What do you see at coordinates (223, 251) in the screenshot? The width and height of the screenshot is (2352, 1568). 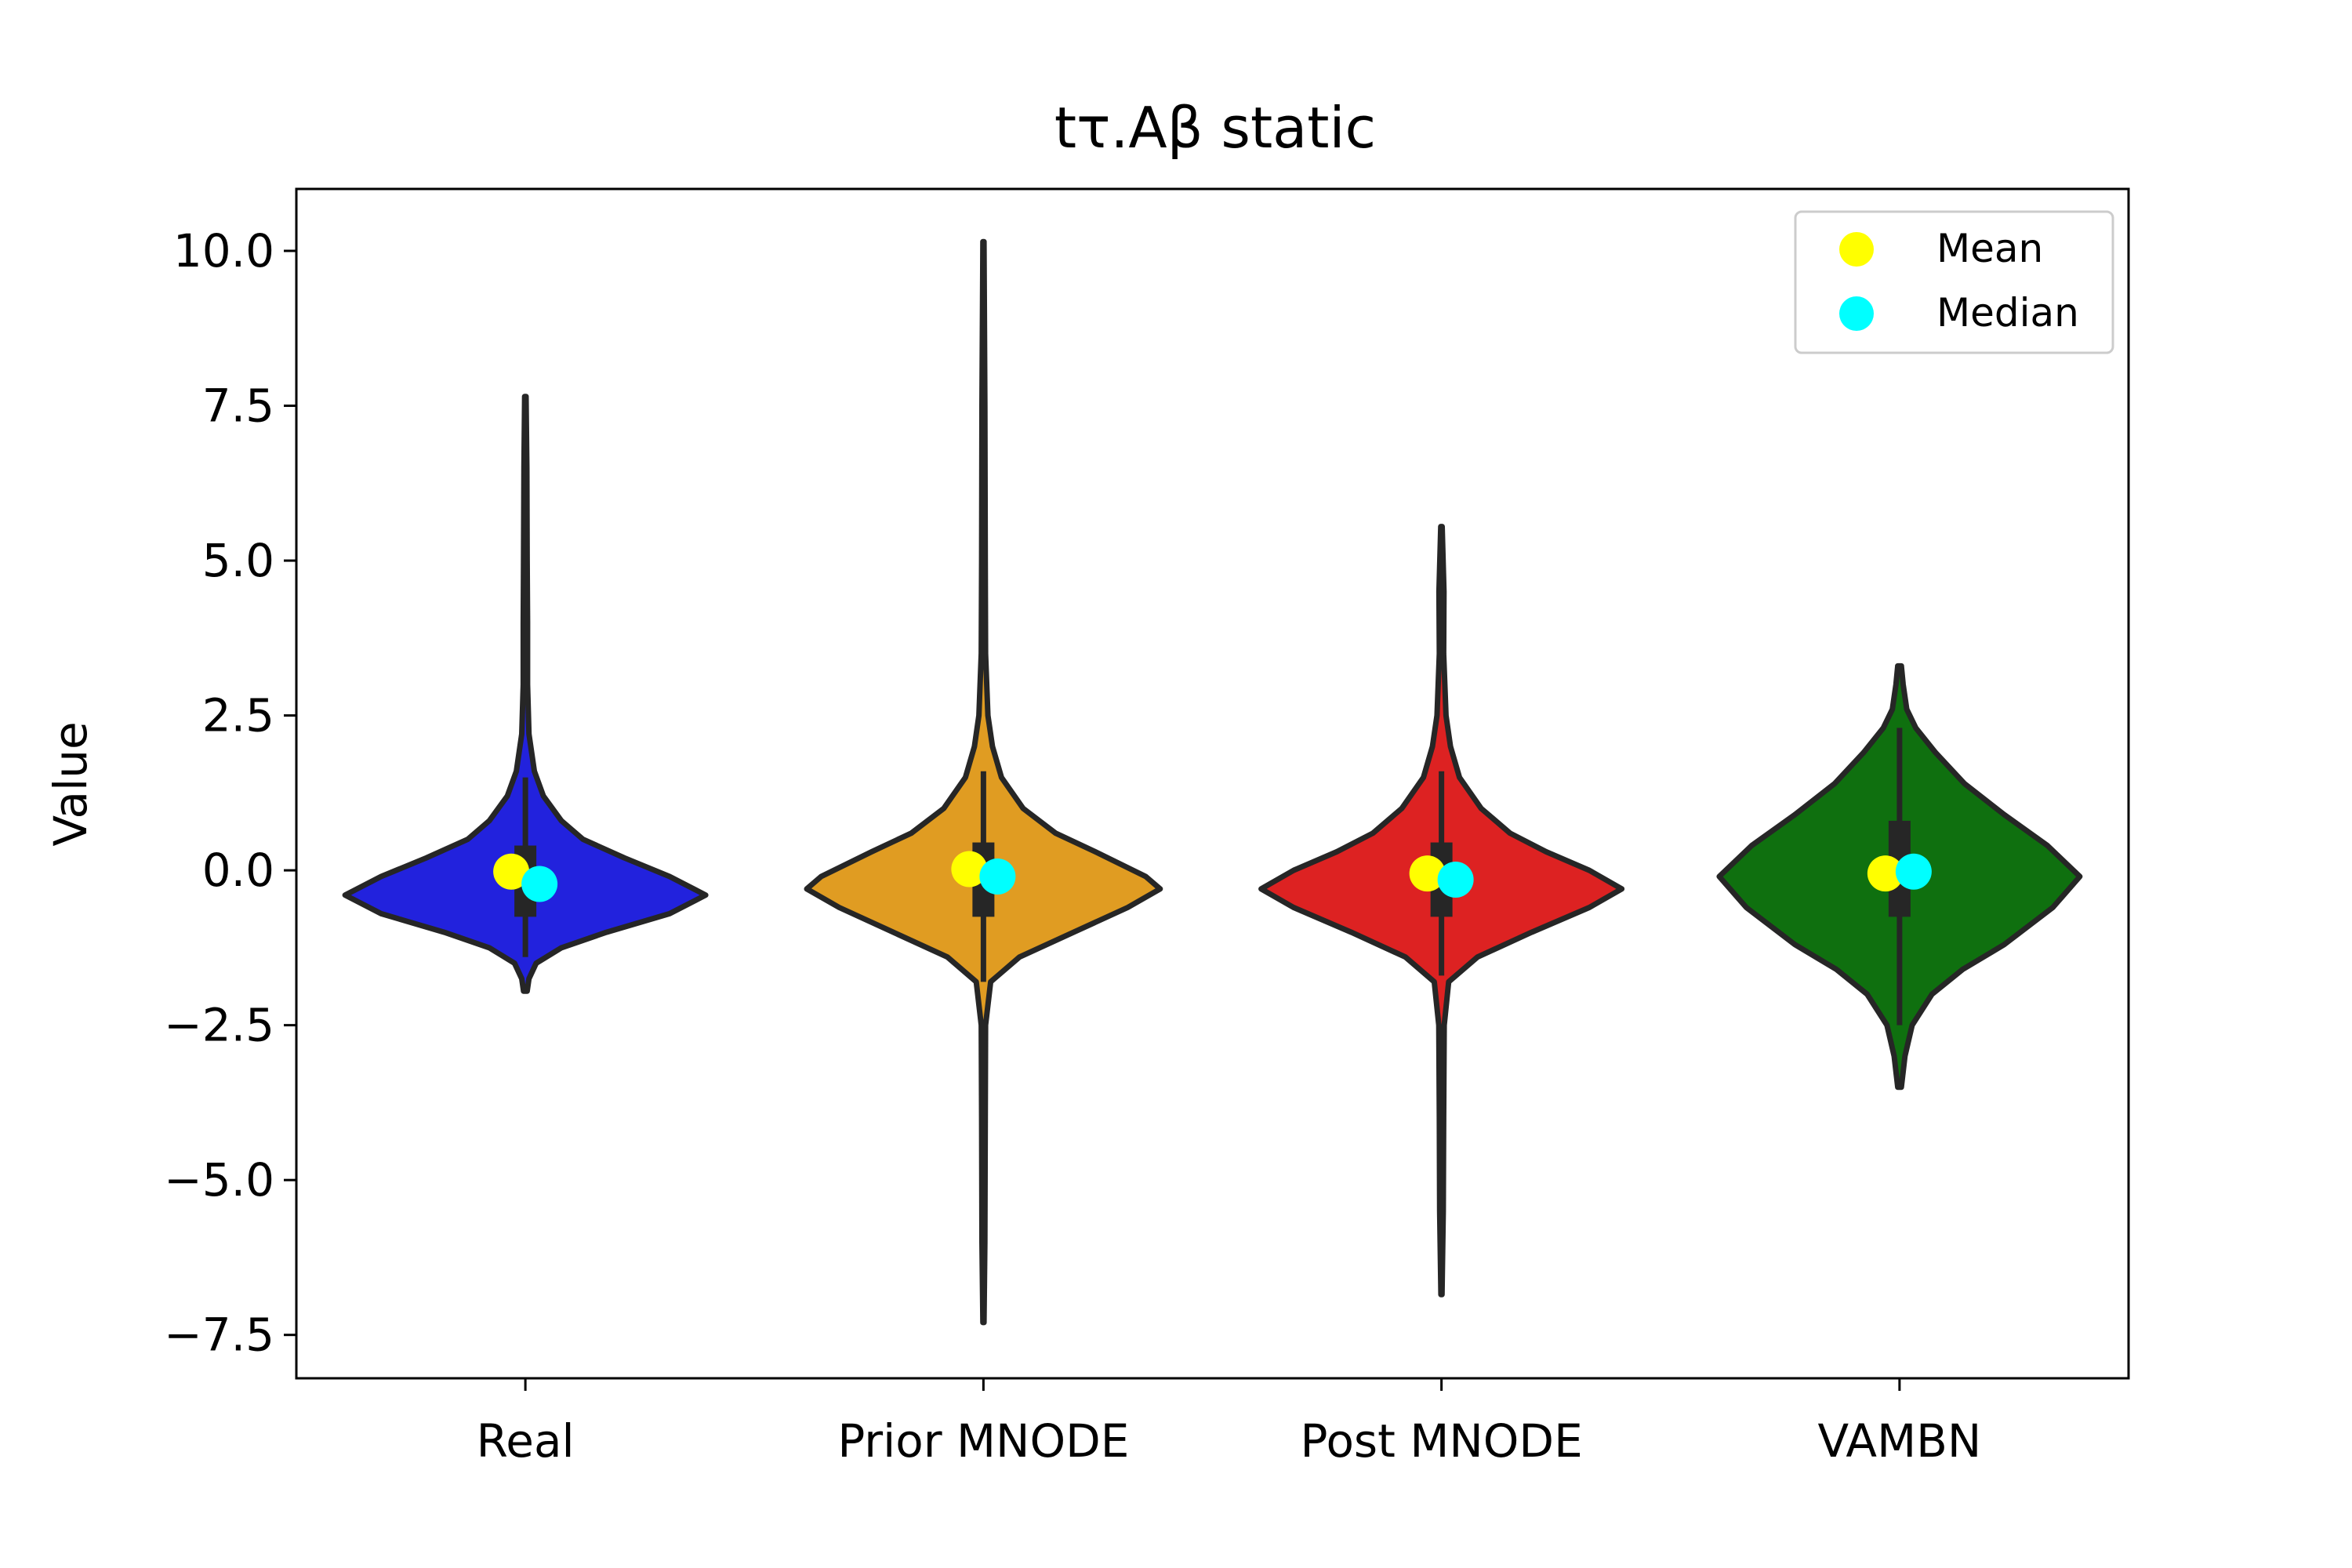 I see `y-tick-label: 10.0` at bounding box center [223, 251].